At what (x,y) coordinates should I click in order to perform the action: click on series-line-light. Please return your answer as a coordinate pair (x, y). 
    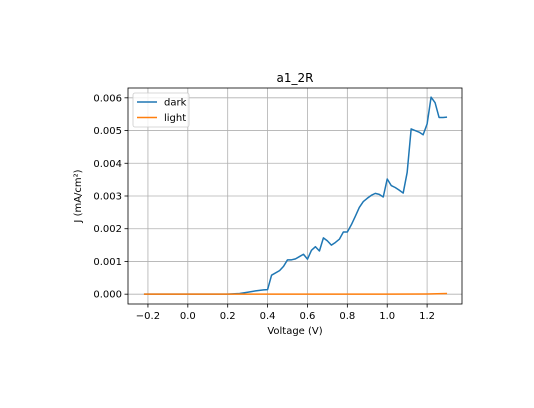
    Looking at the image, I should click on (295, 293).